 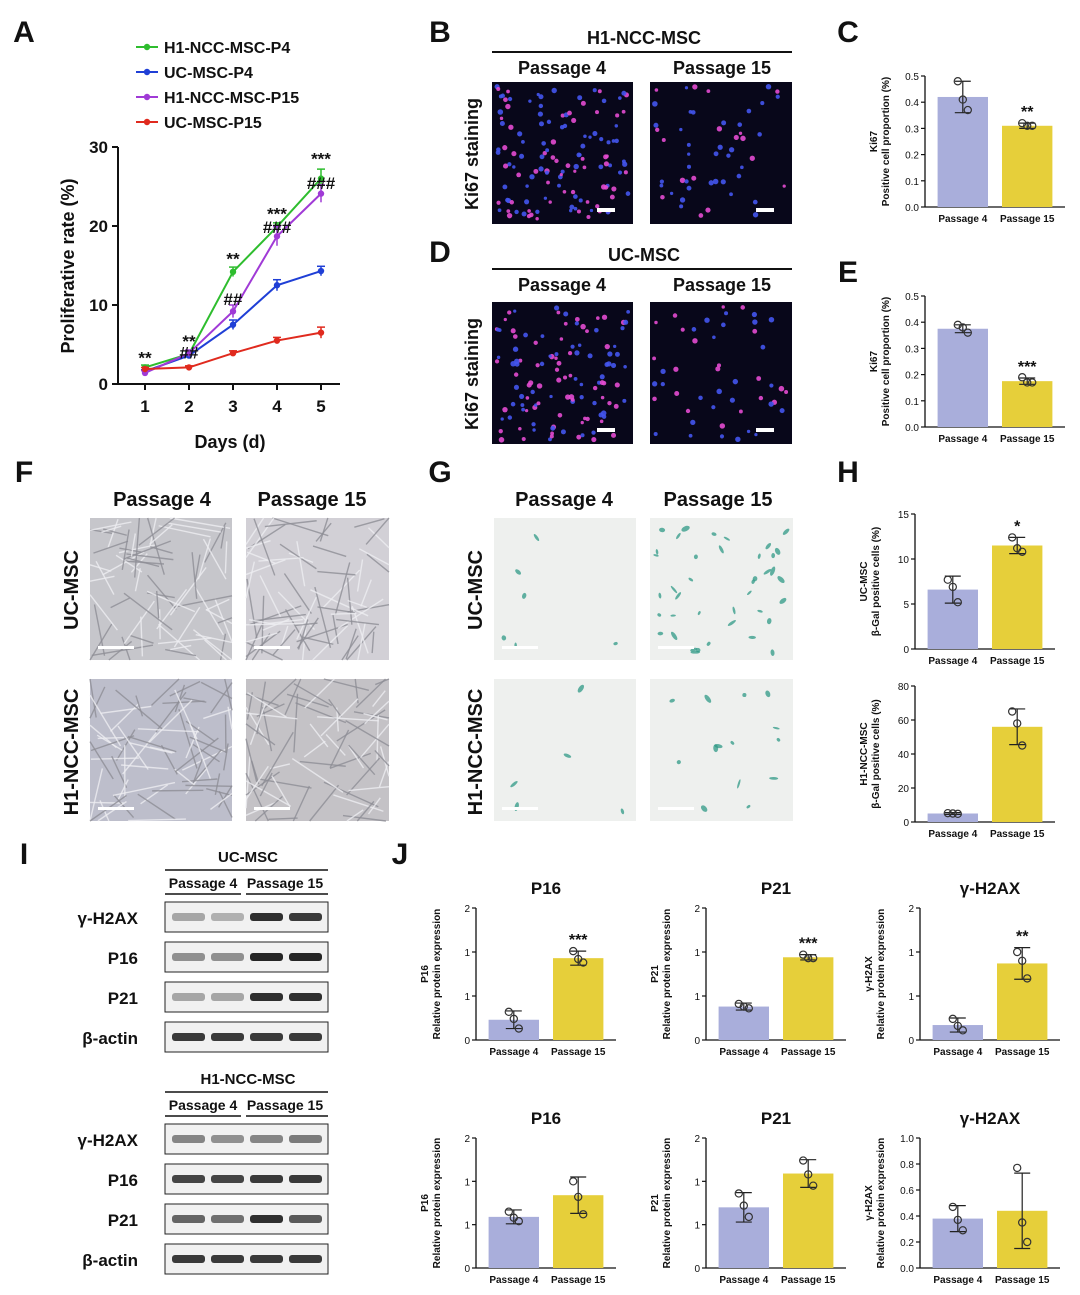 What do you see at coordinates (467, 1041) in the screenshot?
I see `y-tick-label: 0` at bounding box center [467, 1041].